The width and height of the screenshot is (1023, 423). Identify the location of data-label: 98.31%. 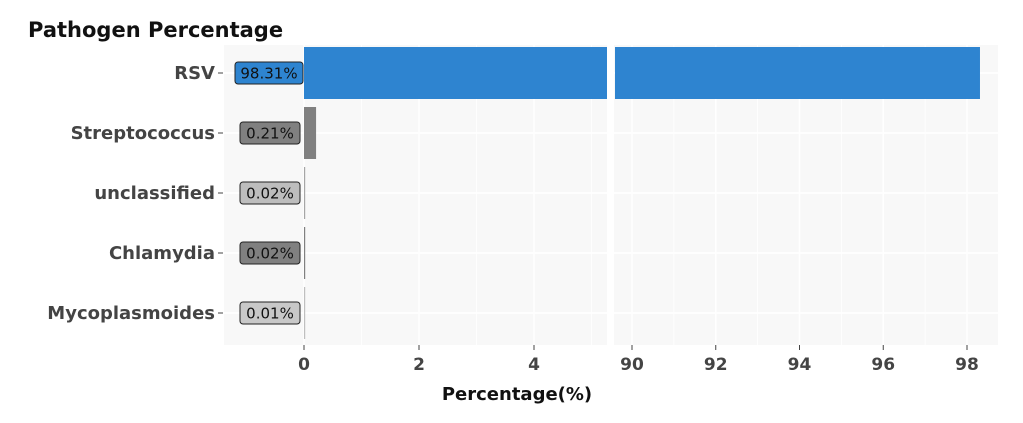
(268, 74).